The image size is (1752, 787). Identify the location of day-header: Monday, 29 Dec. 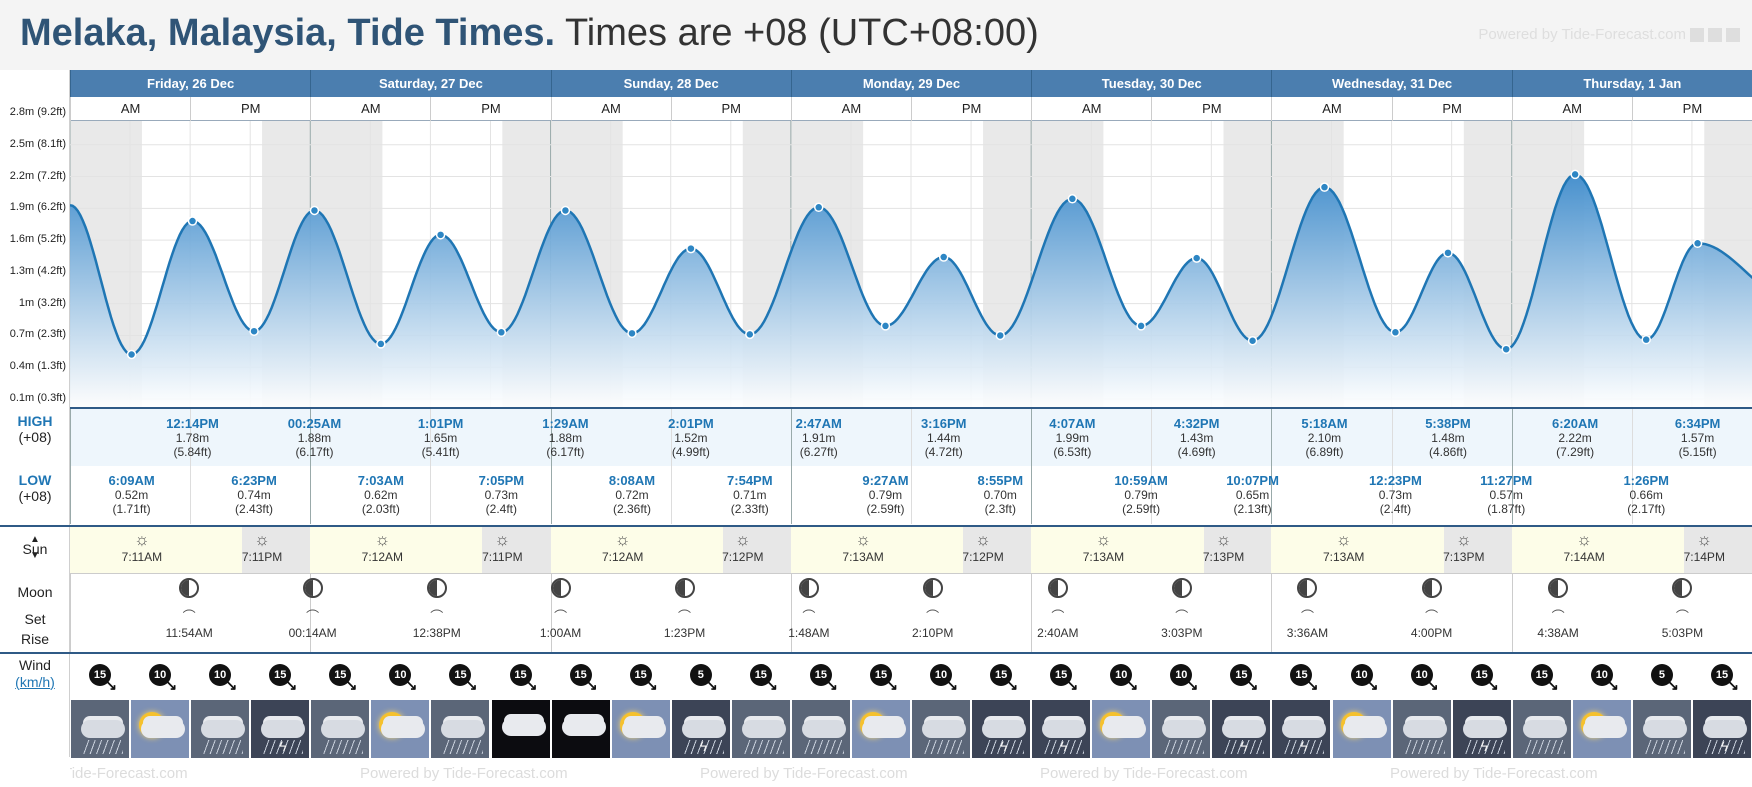
(910, 83).